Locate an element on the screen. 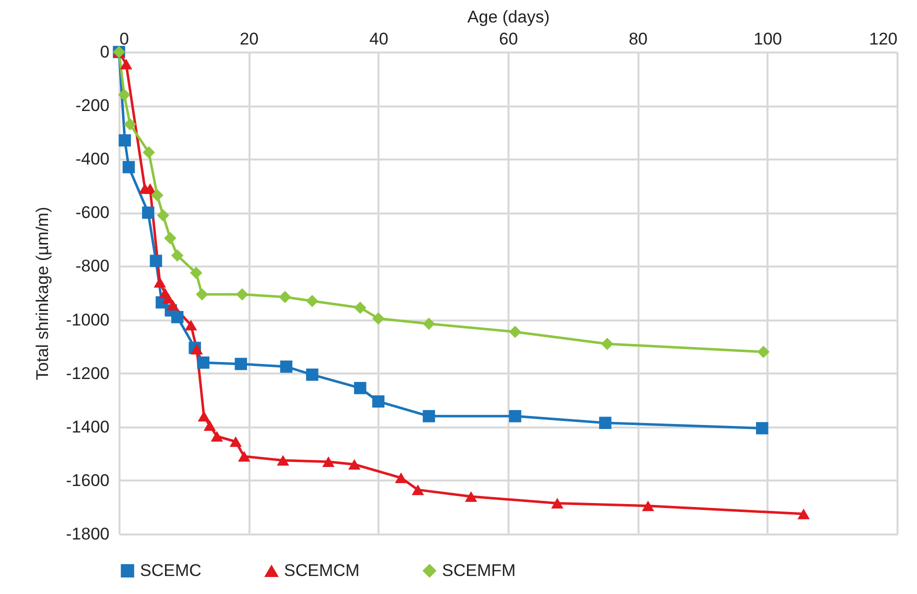  x-tick-label: 0 is located at coordinates (124, 39).